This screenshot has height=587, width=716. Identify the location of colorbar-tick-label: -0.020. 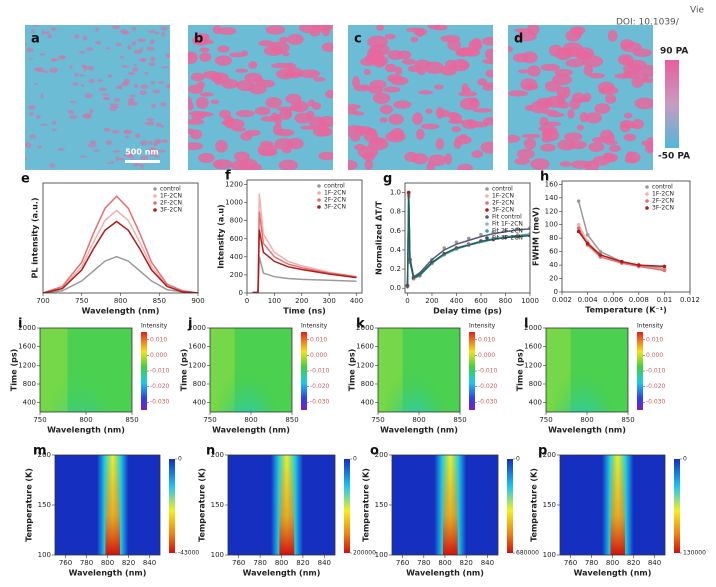
(320, 386).